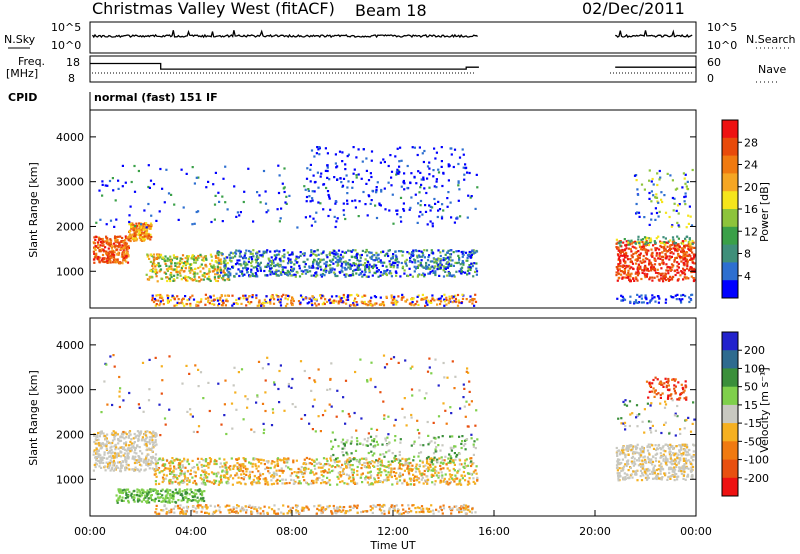 This screenshot has height=554, width=800. What do you see at coordinates (722, 27) in the screenshot?
I see `nsearch-tick-top: 10^5` at bounding box center [722, 27].